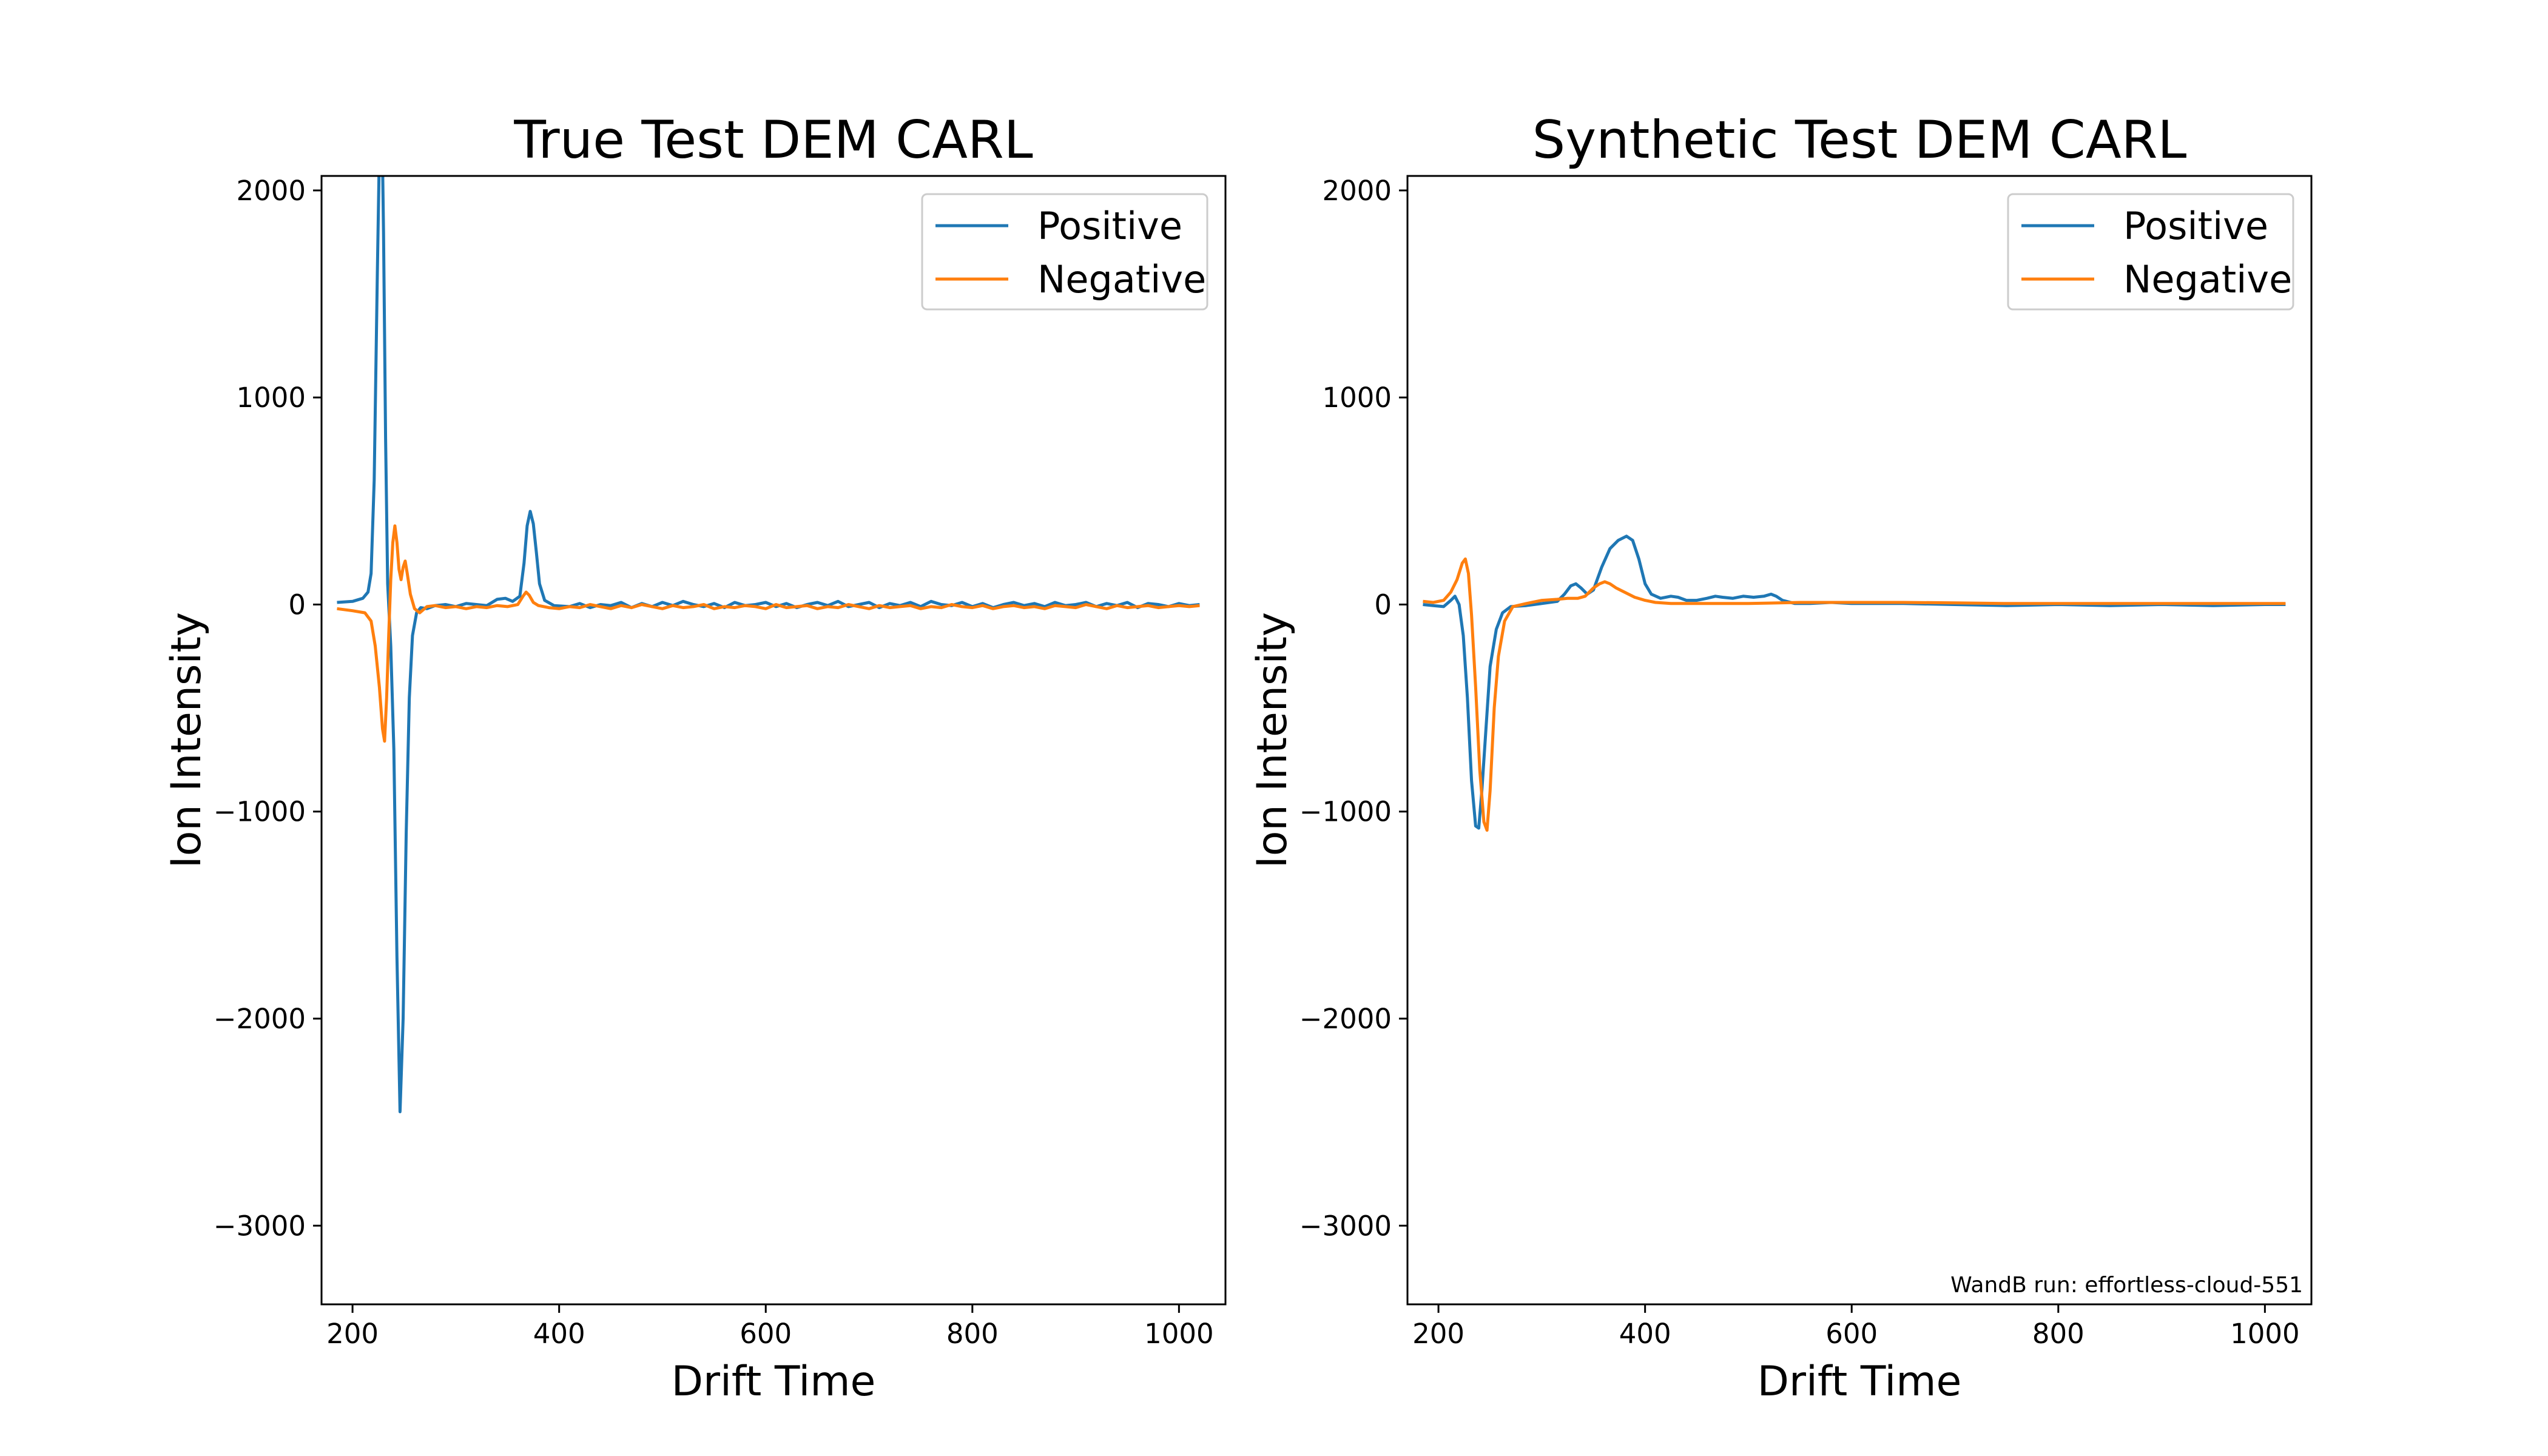 This screenshot has width=2548, height=1456. Describe the element at coordinates (1859, 140) in the screenshot. I see `chart-title: Synthetic Test DEM CARL` at that location.